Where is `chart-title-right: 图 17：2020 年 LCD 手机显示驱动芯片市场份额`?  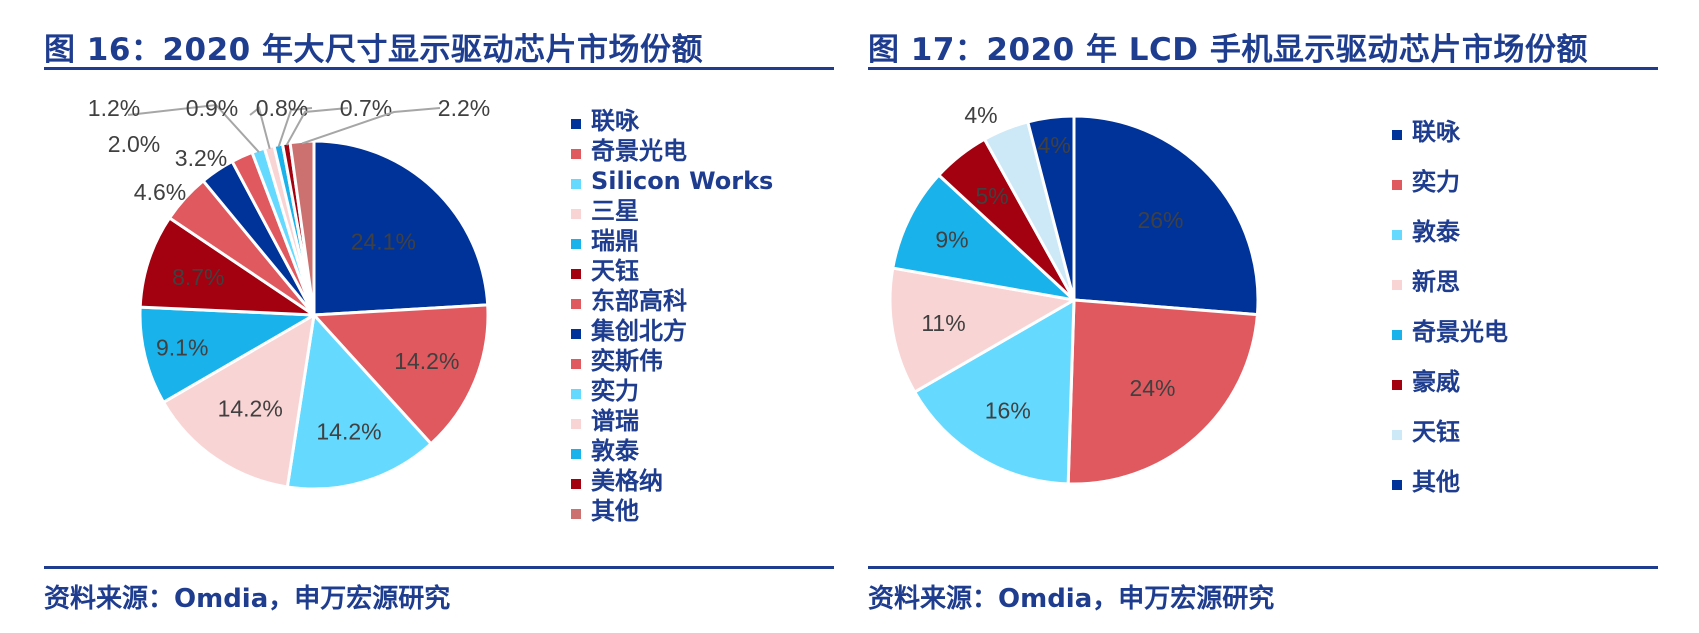
chart-title-right: 图 17：2020 年 LCD 手机显示驱动芯片市场份额 is located at coordinates (1228, 50).